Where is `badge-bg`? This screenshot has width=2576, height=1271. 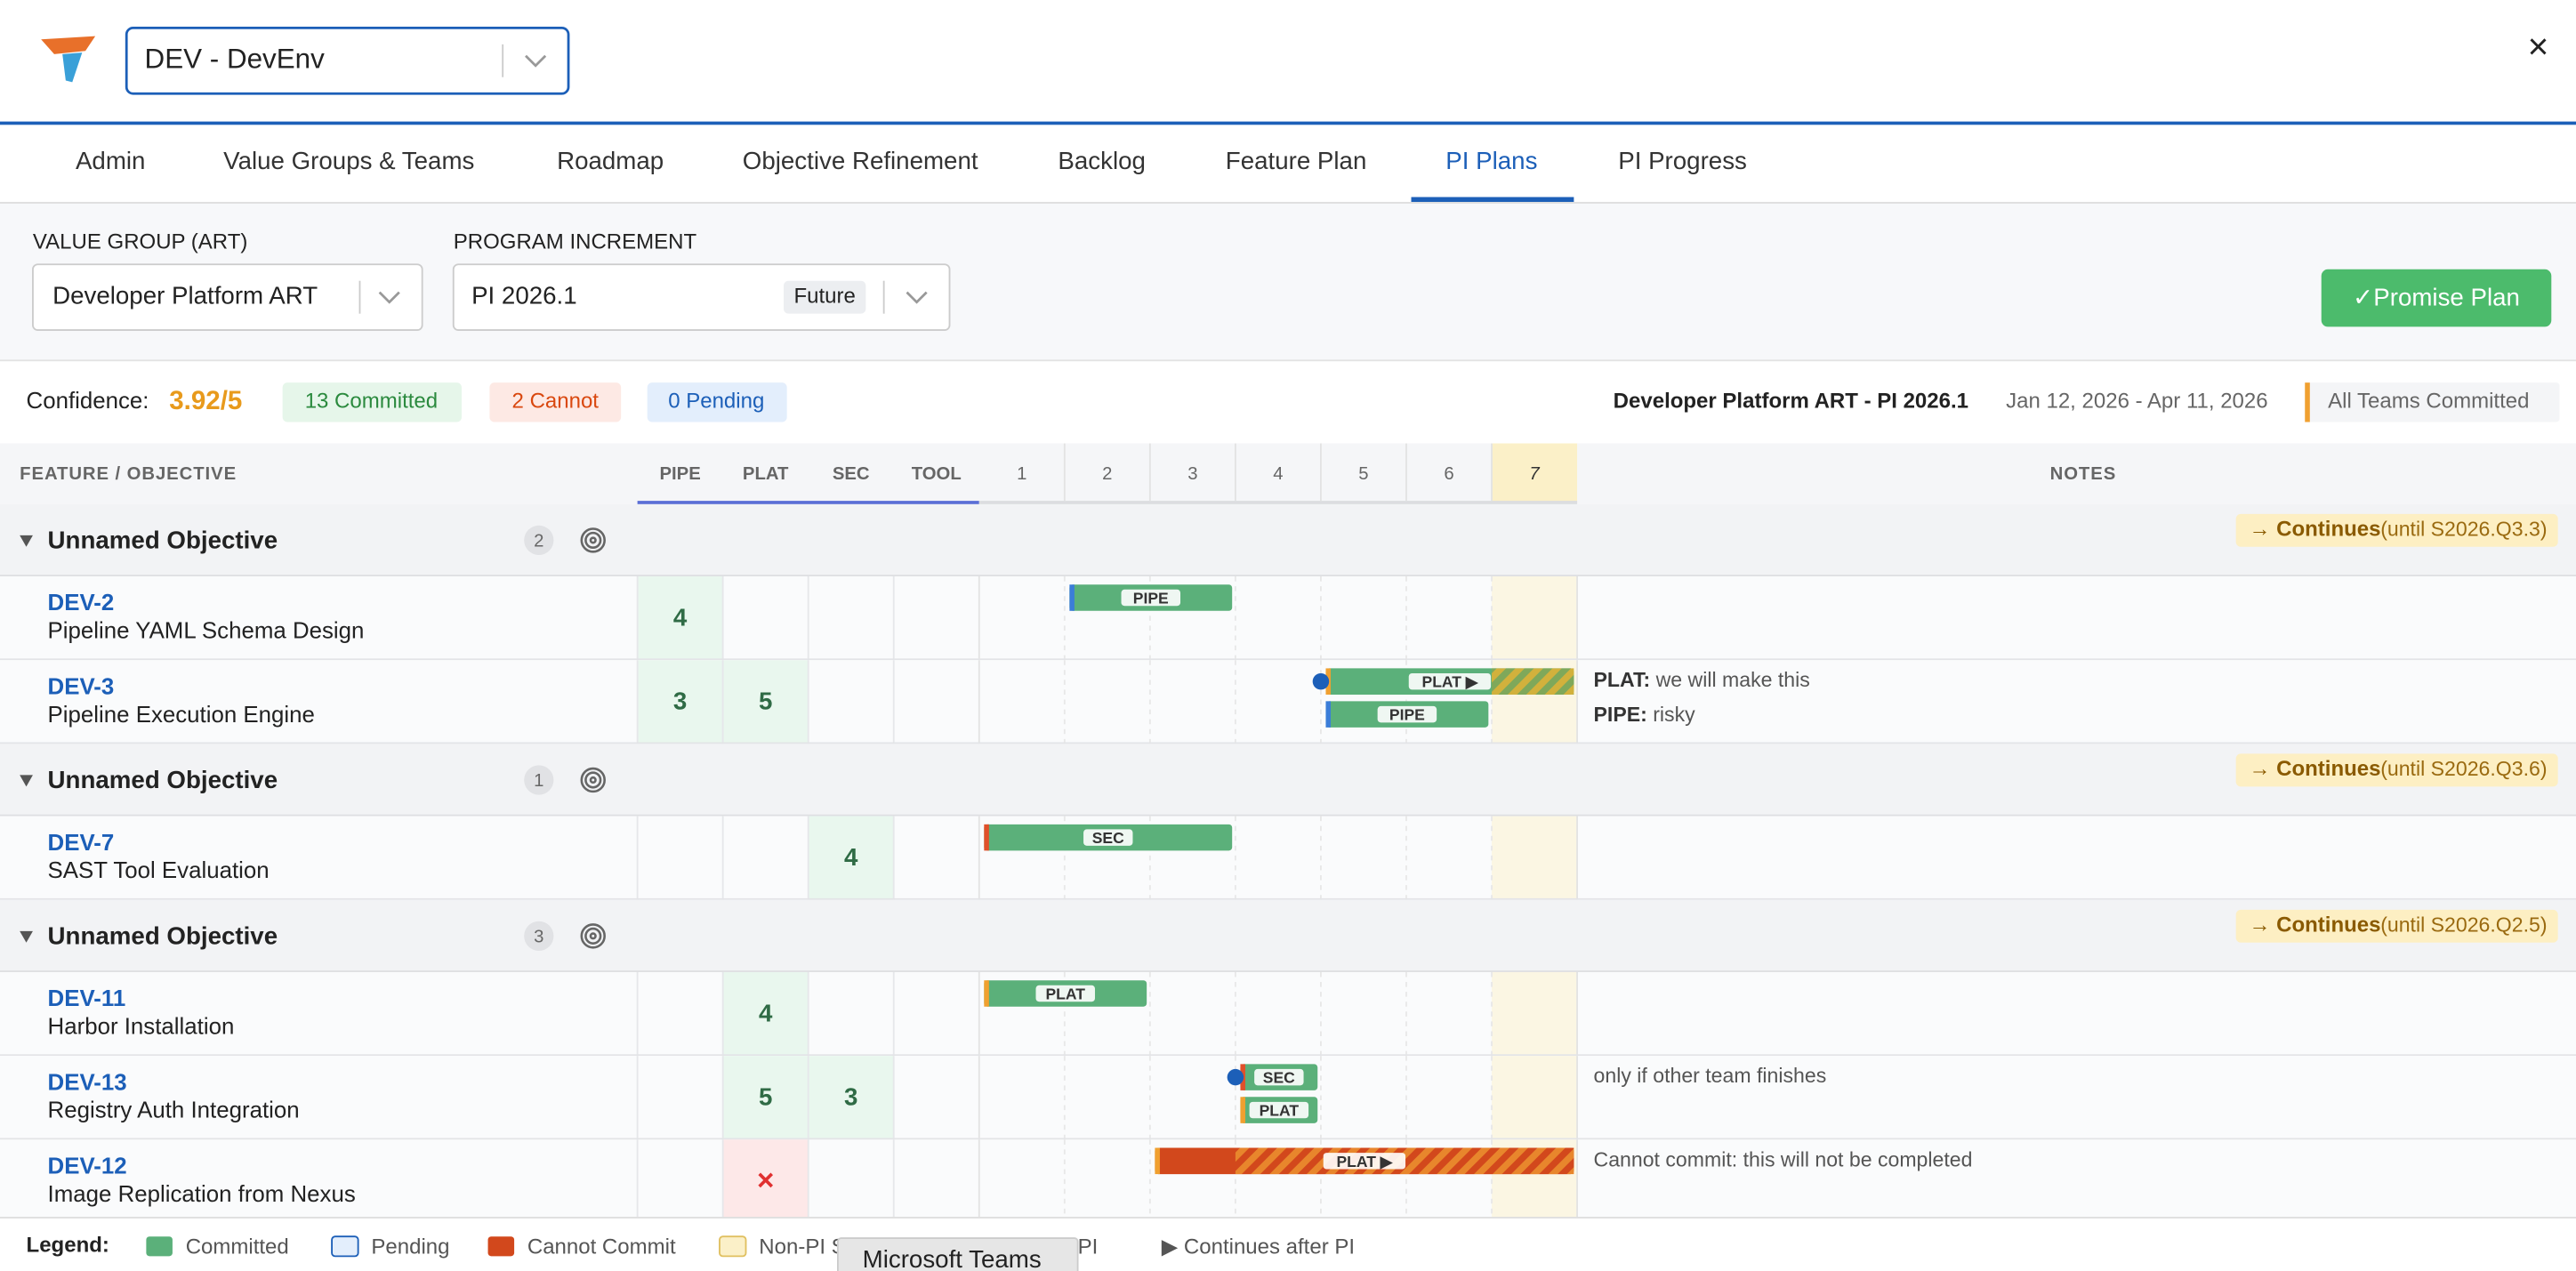
badge-bg is located at coordinates (372, 402).